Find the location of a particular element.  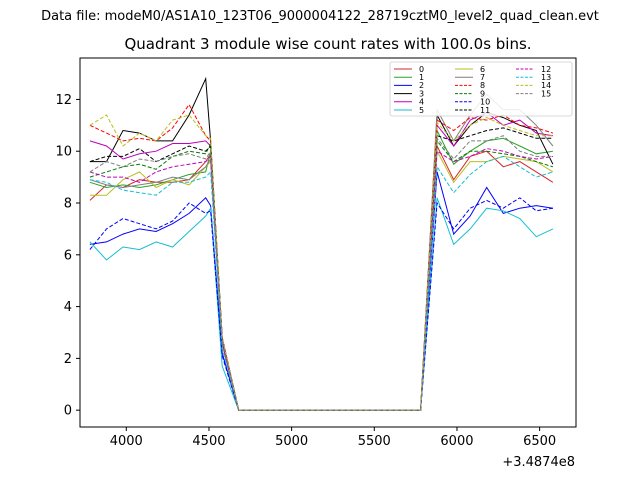

y-tick-label: 8 is located at coordinates (68, 204).